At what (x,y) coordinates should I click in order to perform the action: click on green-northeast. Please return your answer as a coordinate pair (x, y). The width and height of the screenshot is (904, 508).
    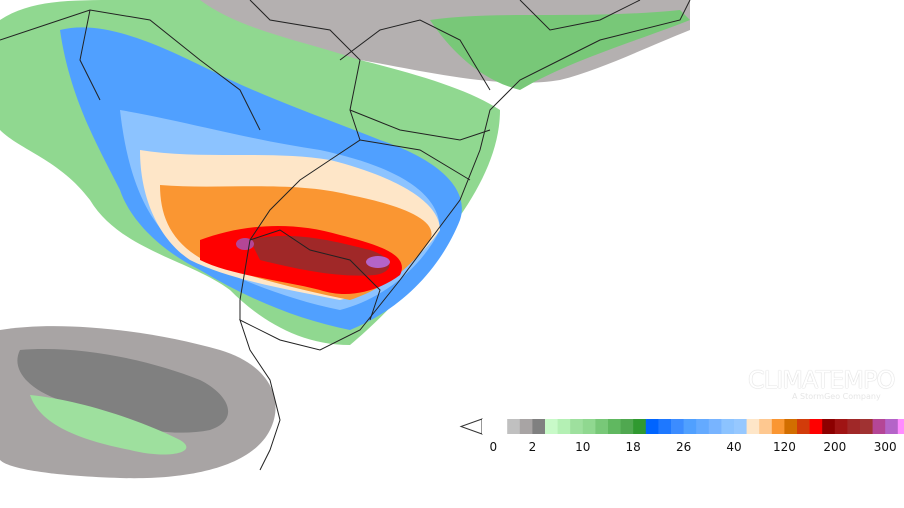
    Looking at the image, I should click on (560, 50).